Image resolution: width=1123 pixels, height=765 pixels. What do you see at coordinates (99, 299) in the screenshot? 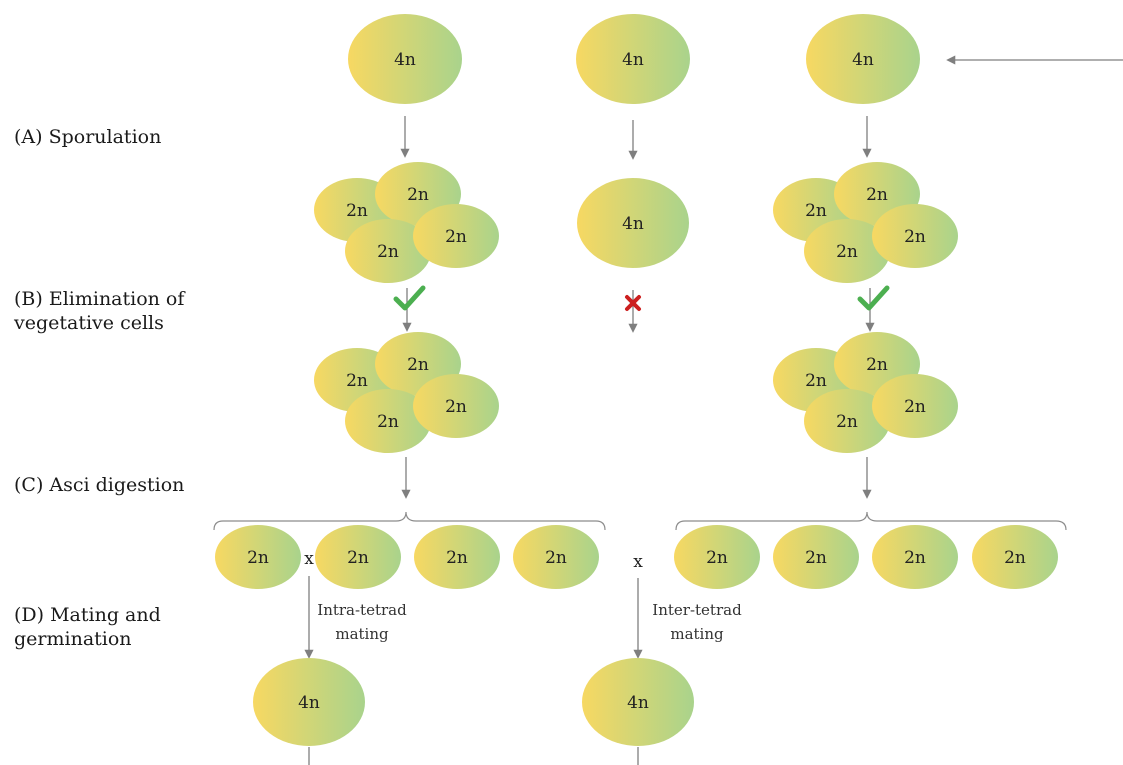
I see `step-b-label-line1: (B) Elimination of` at bounding box center [99, 299].